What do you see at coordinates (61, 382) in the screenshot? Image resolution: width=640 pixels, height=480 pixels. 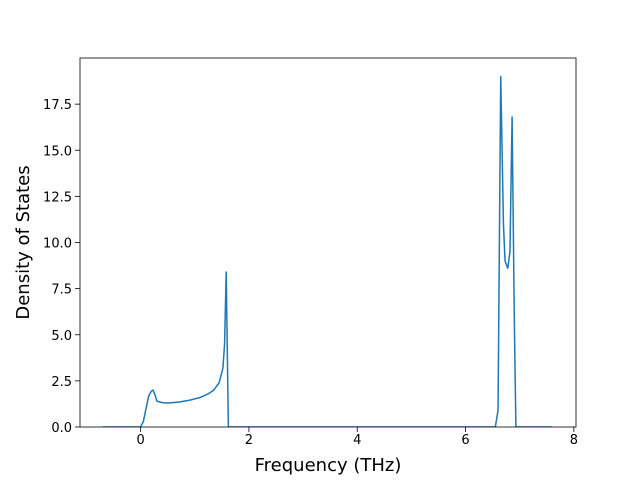 I see `y-tick-label: 2.5` at bounding box center [61, 382].